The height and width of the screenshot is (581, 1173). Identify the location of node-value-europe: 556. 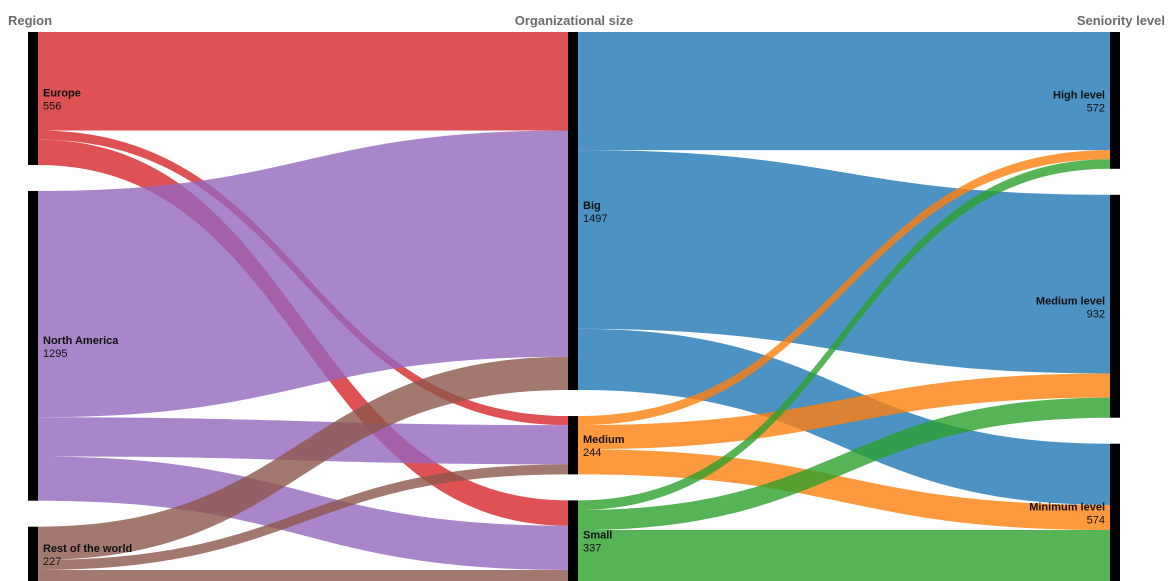
(52, 106).